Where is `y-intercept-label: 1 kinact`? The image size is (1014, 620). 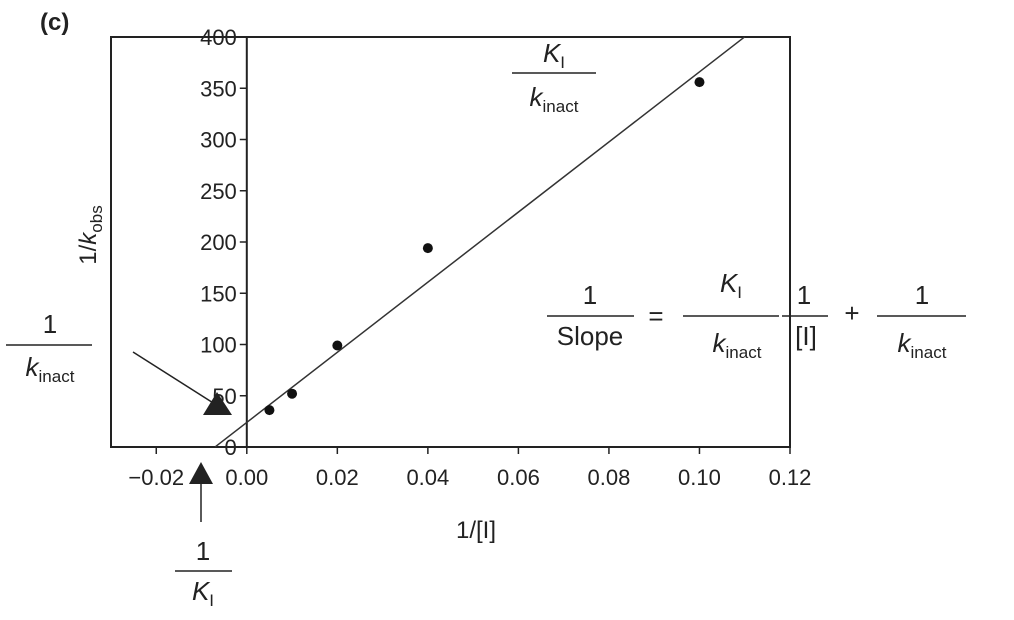 y-intercept-label: 1 kinact is located at coordinates (49, 347).